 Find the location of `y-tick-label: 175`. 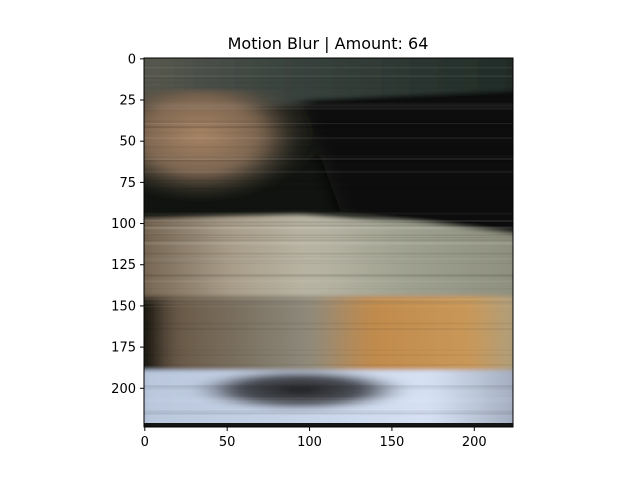

y-tick-label: 175 is located at coordinates (123, 348).